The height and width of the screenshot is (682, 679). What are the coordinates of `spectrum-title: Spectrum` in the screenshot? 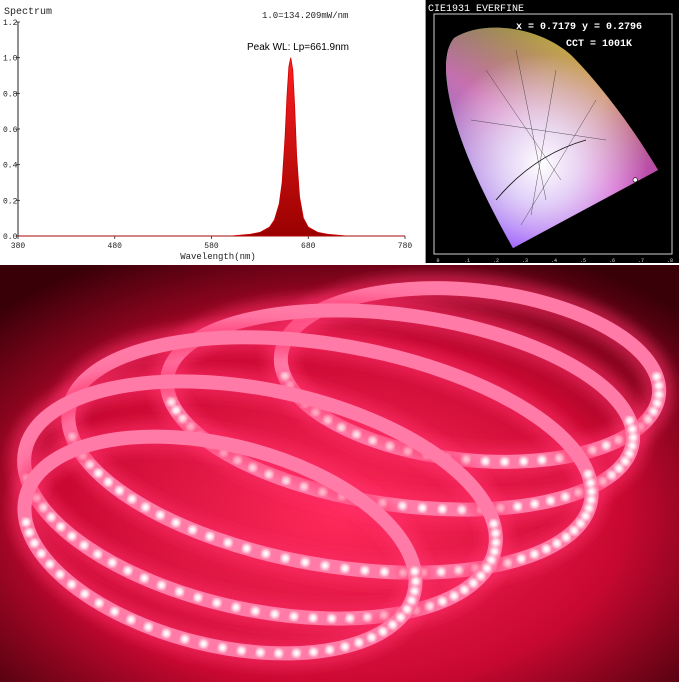 It's located at (28, 12).